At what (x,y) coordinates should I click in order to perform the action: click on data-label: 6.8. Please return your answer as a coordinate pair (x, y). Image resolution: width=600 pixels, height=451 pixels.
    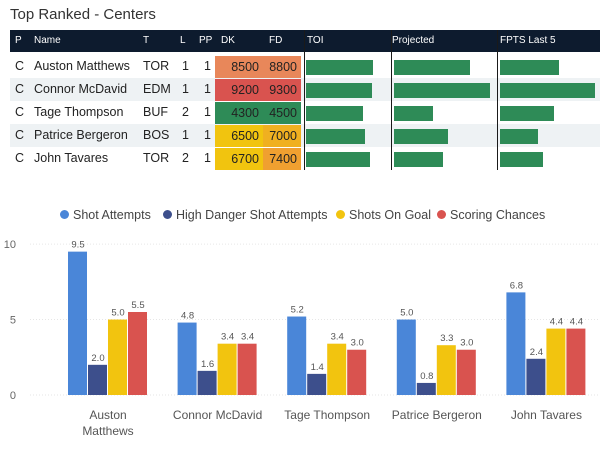
    Looking at the image, I should click on (516, 285).